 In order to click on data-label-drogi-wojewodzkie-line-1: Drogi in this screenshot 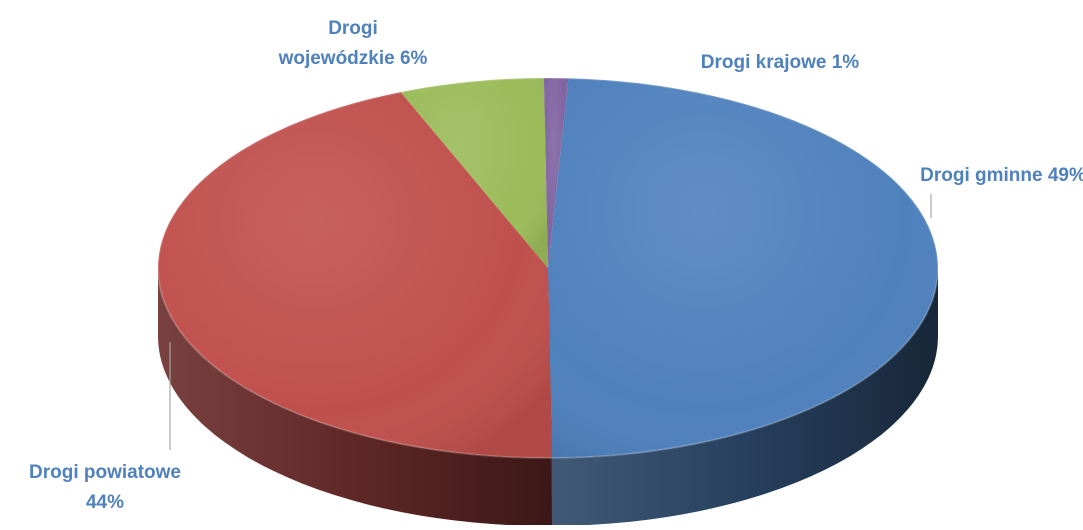, I will do `click(353, 28)`.